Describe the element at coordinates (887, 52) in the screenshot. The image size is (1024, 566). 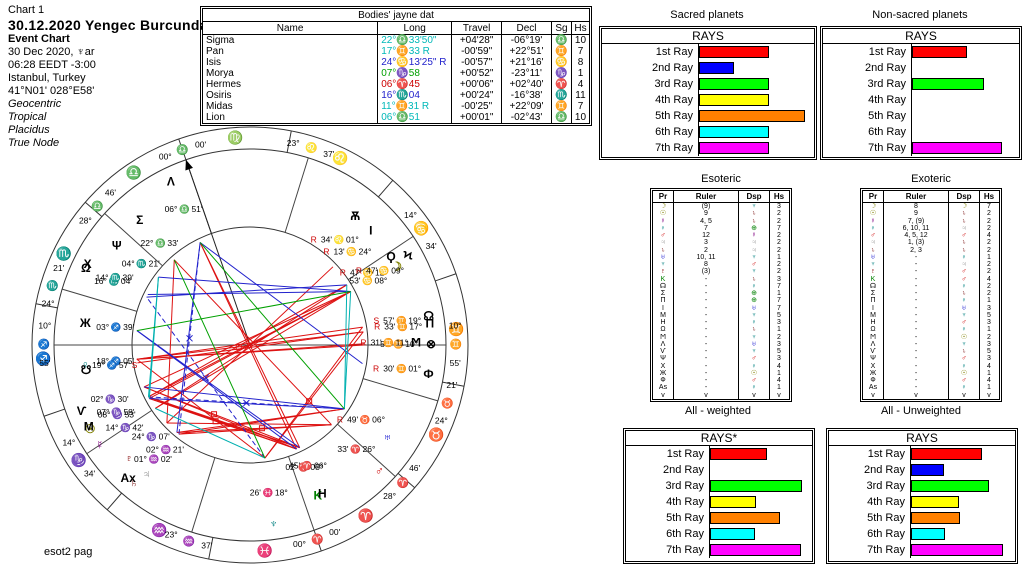
I see `ray-label: 1st Ray` at that location.